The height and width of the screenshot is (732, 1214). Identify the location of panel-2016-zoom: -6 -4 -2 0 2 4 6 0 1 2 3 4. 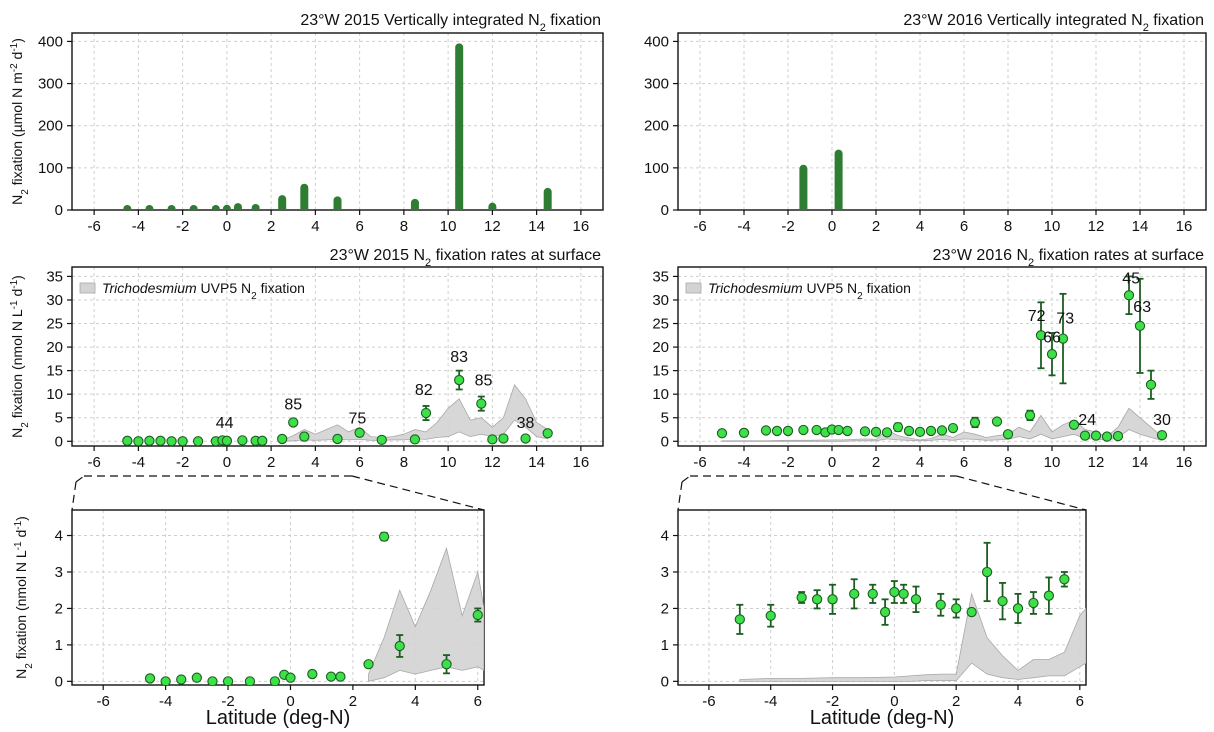
(874, 609).